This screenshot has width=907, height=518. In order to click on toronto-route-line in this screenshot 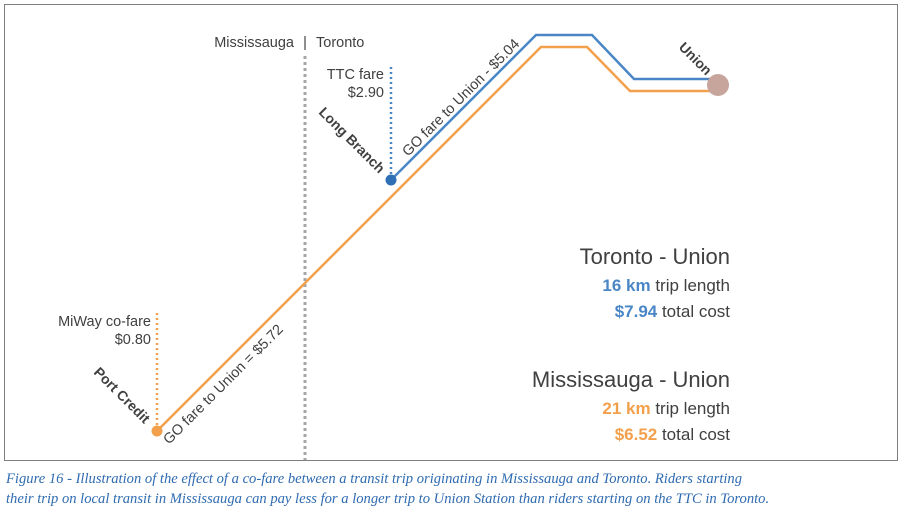, I will do `click(554, 107)`.